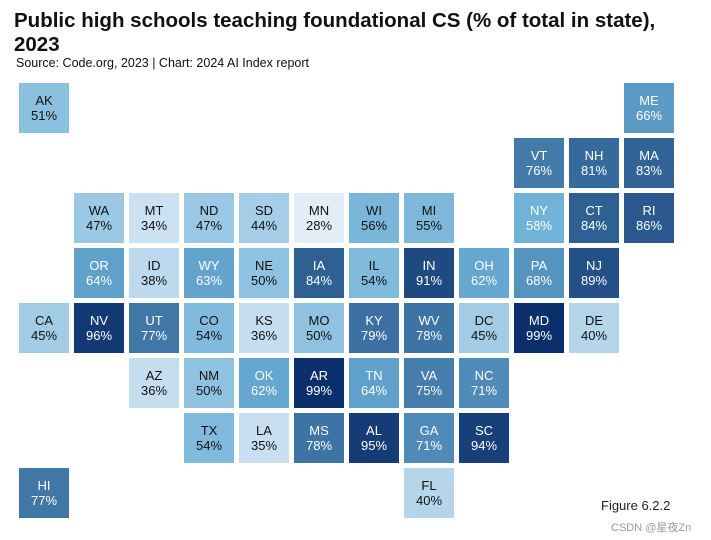 The image size is (711, 540). Describe the element at coordinates (484, 375) in the screenshot. I see `state-abbr: NC` at that location.